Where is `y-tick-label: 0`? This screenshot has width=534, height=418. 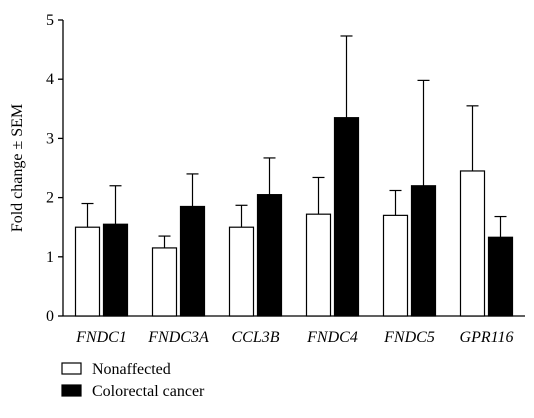 y-tick-label: 0 is located at coordinates (50, 316).